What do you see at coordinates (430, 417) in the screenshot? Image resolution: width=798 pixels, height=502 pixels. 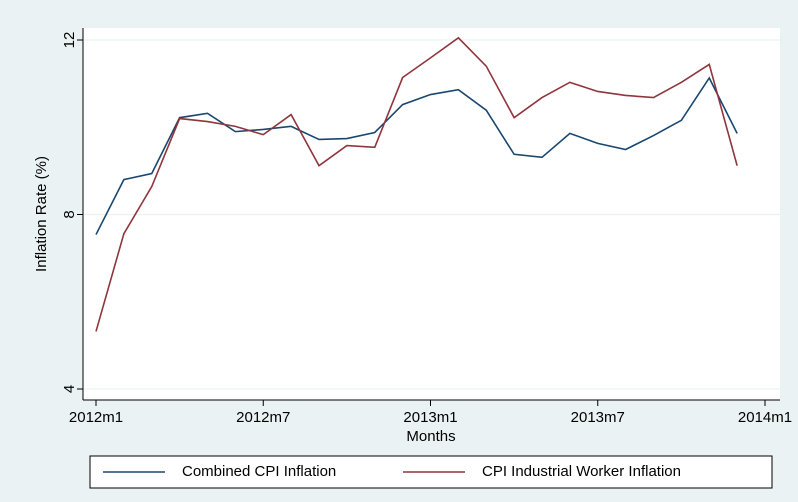 I see `x-tick-label: 2013m1` at bounding box center [430, 417].